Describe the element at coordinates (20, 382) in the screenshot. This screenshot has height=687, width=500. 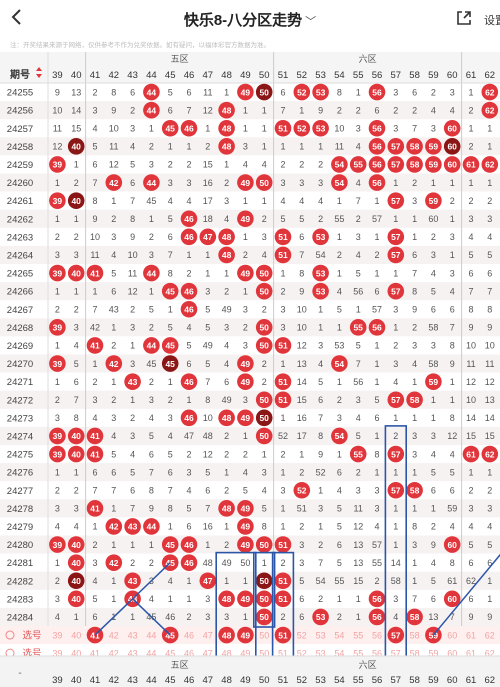
I see `issue-number: 24271` at that location.